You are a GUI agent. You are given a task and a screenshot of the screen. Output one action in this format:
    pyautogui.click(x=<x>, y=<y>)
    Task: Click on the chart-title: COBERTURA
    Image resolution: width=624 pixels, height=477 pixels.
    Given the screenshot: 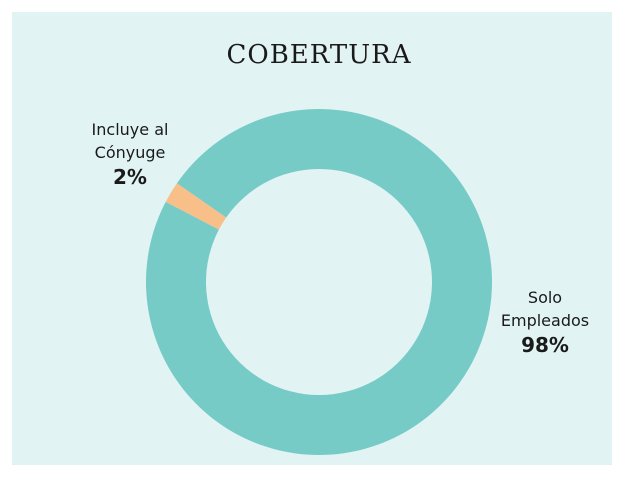 What is the action you would take?
    pyautogui.click(x=318, y=55)
    